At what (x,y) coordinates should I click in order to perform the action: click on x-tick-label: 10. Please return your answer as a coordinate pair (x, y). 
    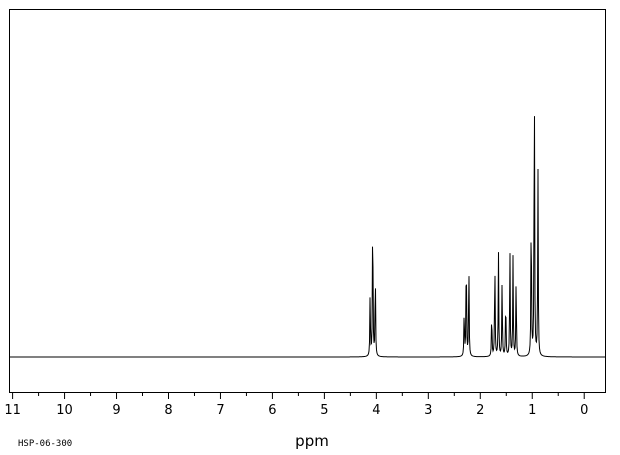
    Looking at the image, I should click on (64, 410).